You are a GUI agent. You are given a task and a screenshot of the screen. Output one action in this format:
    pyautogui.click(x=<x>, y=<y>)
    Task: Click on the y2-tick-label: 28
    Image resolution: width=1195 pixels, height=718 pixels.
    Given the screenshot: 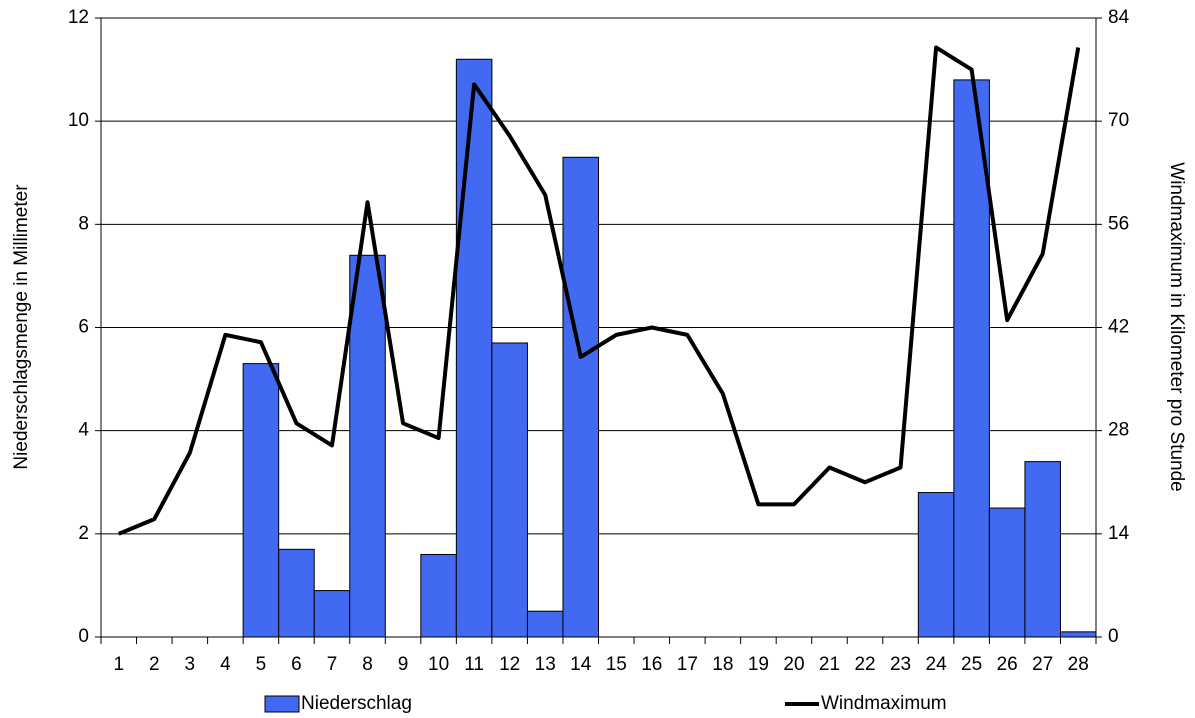 What is the action you would take?
    pyautogui.click(x=1118, y=430)
    